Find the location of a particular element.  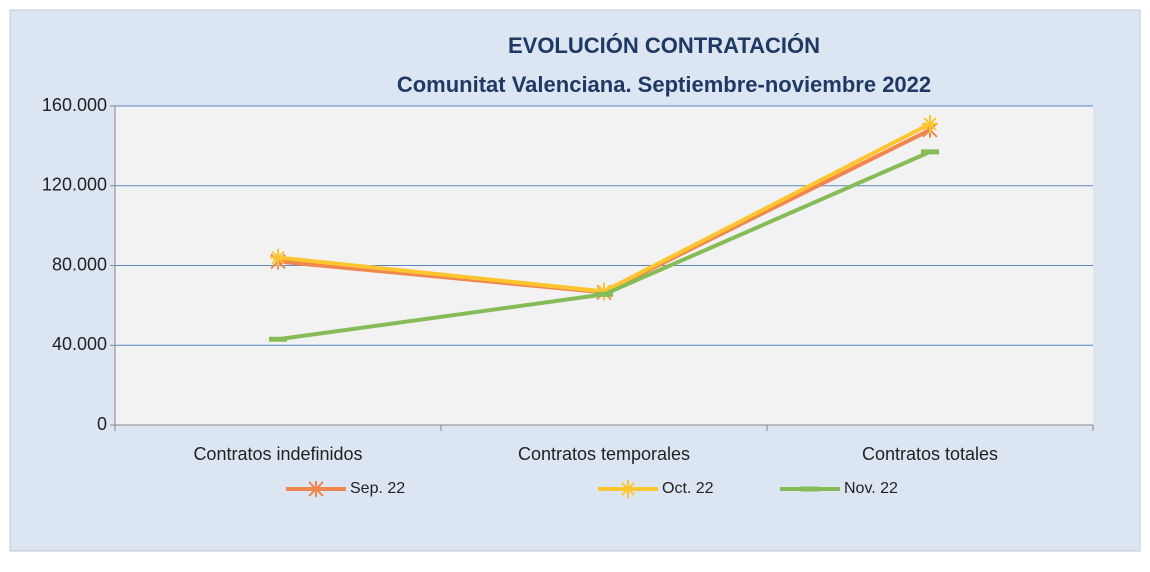

legend-label: Oct. 22 is located at coordinates (688, 488).